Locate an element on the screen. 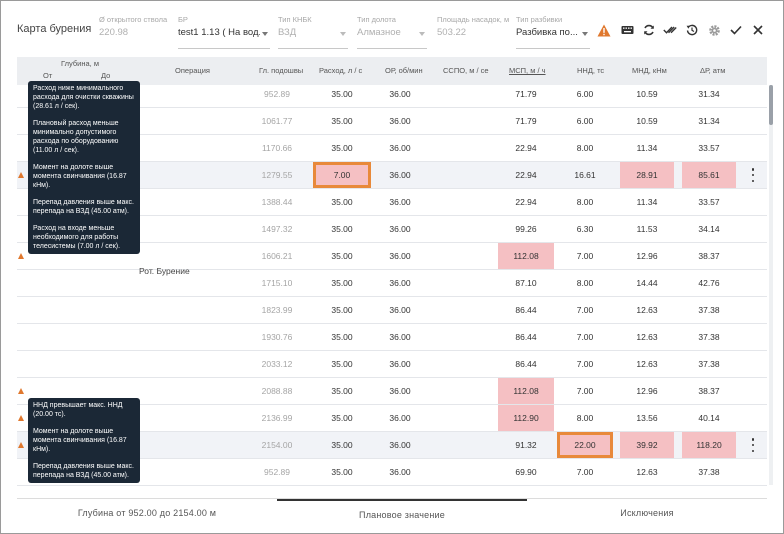 Image resolution: width=784 pixels, height=534 pixels. table-row: 952.89 35.00 36.00 71.79 6.00 10.59 31.34 is located at coordinates (392, 94).